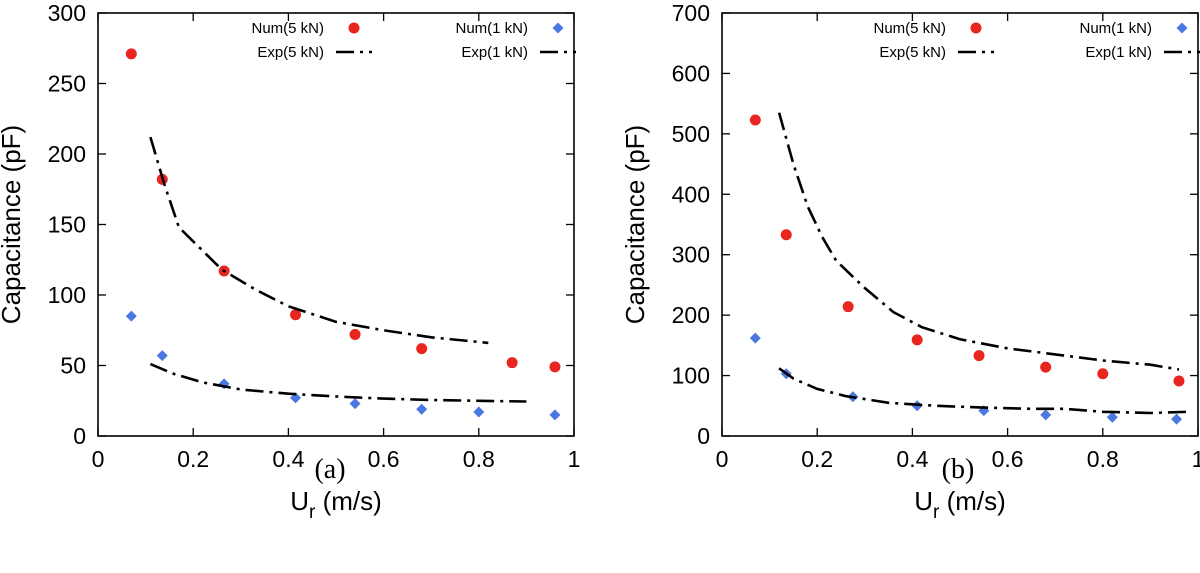 The height and width of the screenshot is (573, 1200). I want to click on series-line-exp-5-kn, so click(319, 240).